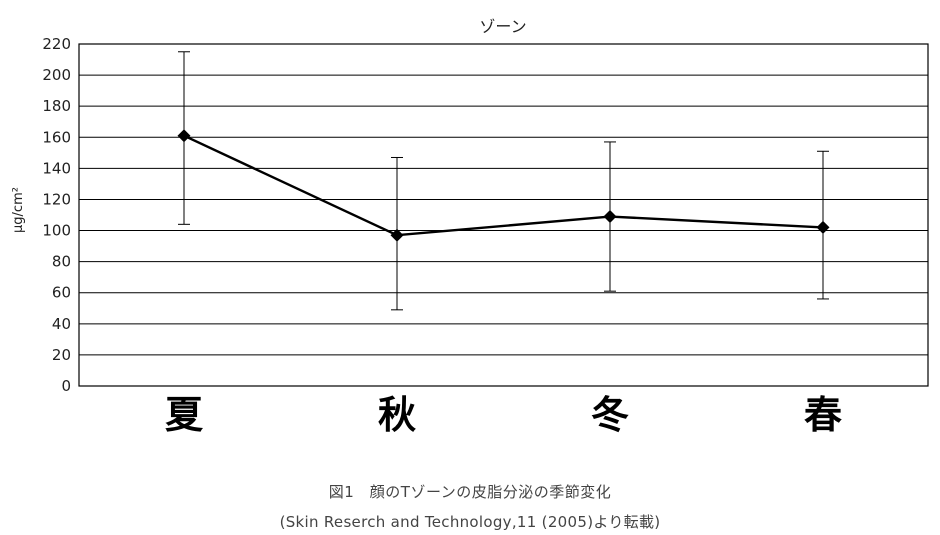  What do you see at coordinates (61, 324) in the screenshot?
I see `y-tick-label: 40` at bounding box center [61, 324].